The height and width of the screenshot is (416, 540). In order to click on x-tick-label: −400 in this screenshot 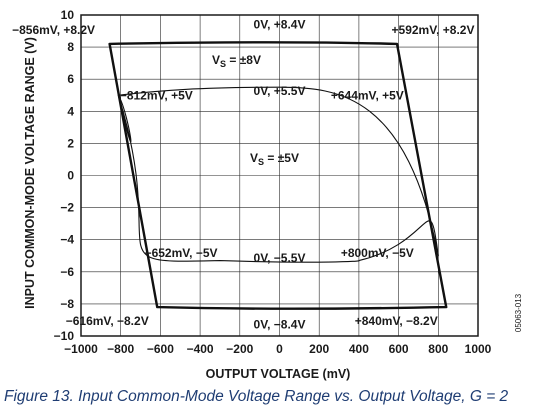, I will do `click(200, 349)`.